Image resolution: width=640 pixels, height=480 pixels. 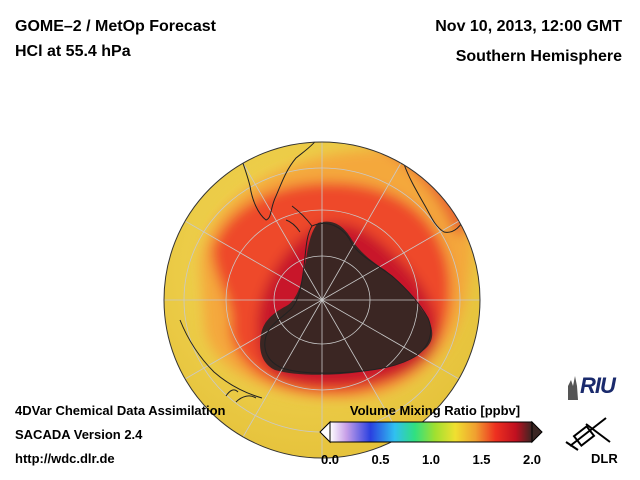 I want to click on website-link: http://wdc.dlr.de, so click(x=65, y=458).